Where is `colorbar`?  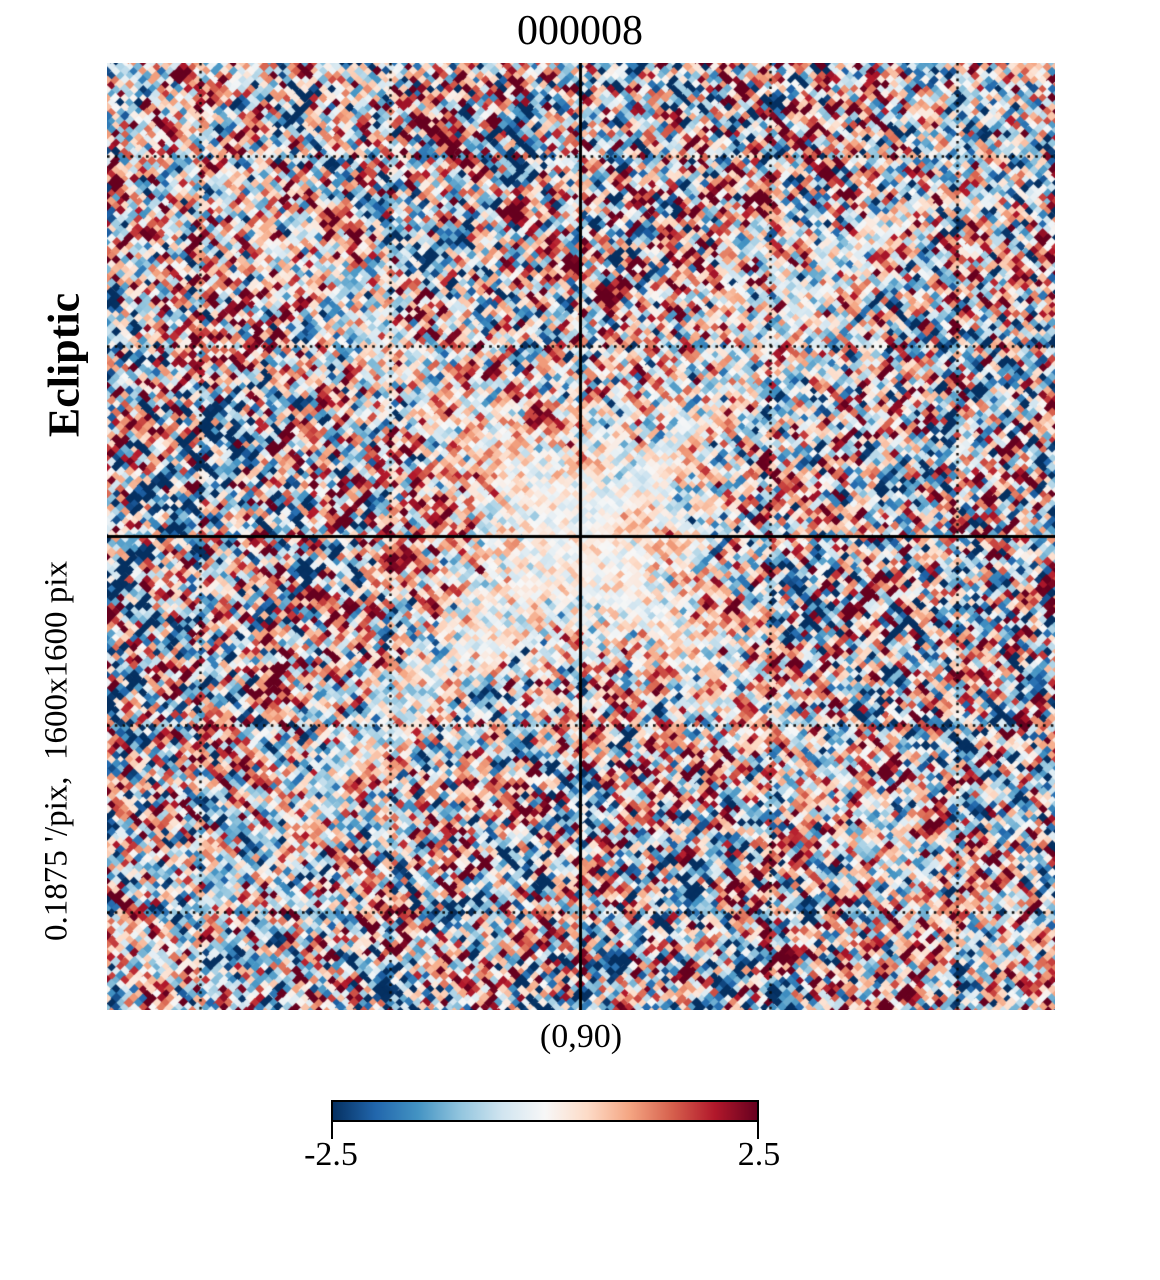 colorbar is located at coordinates (545, 1111).